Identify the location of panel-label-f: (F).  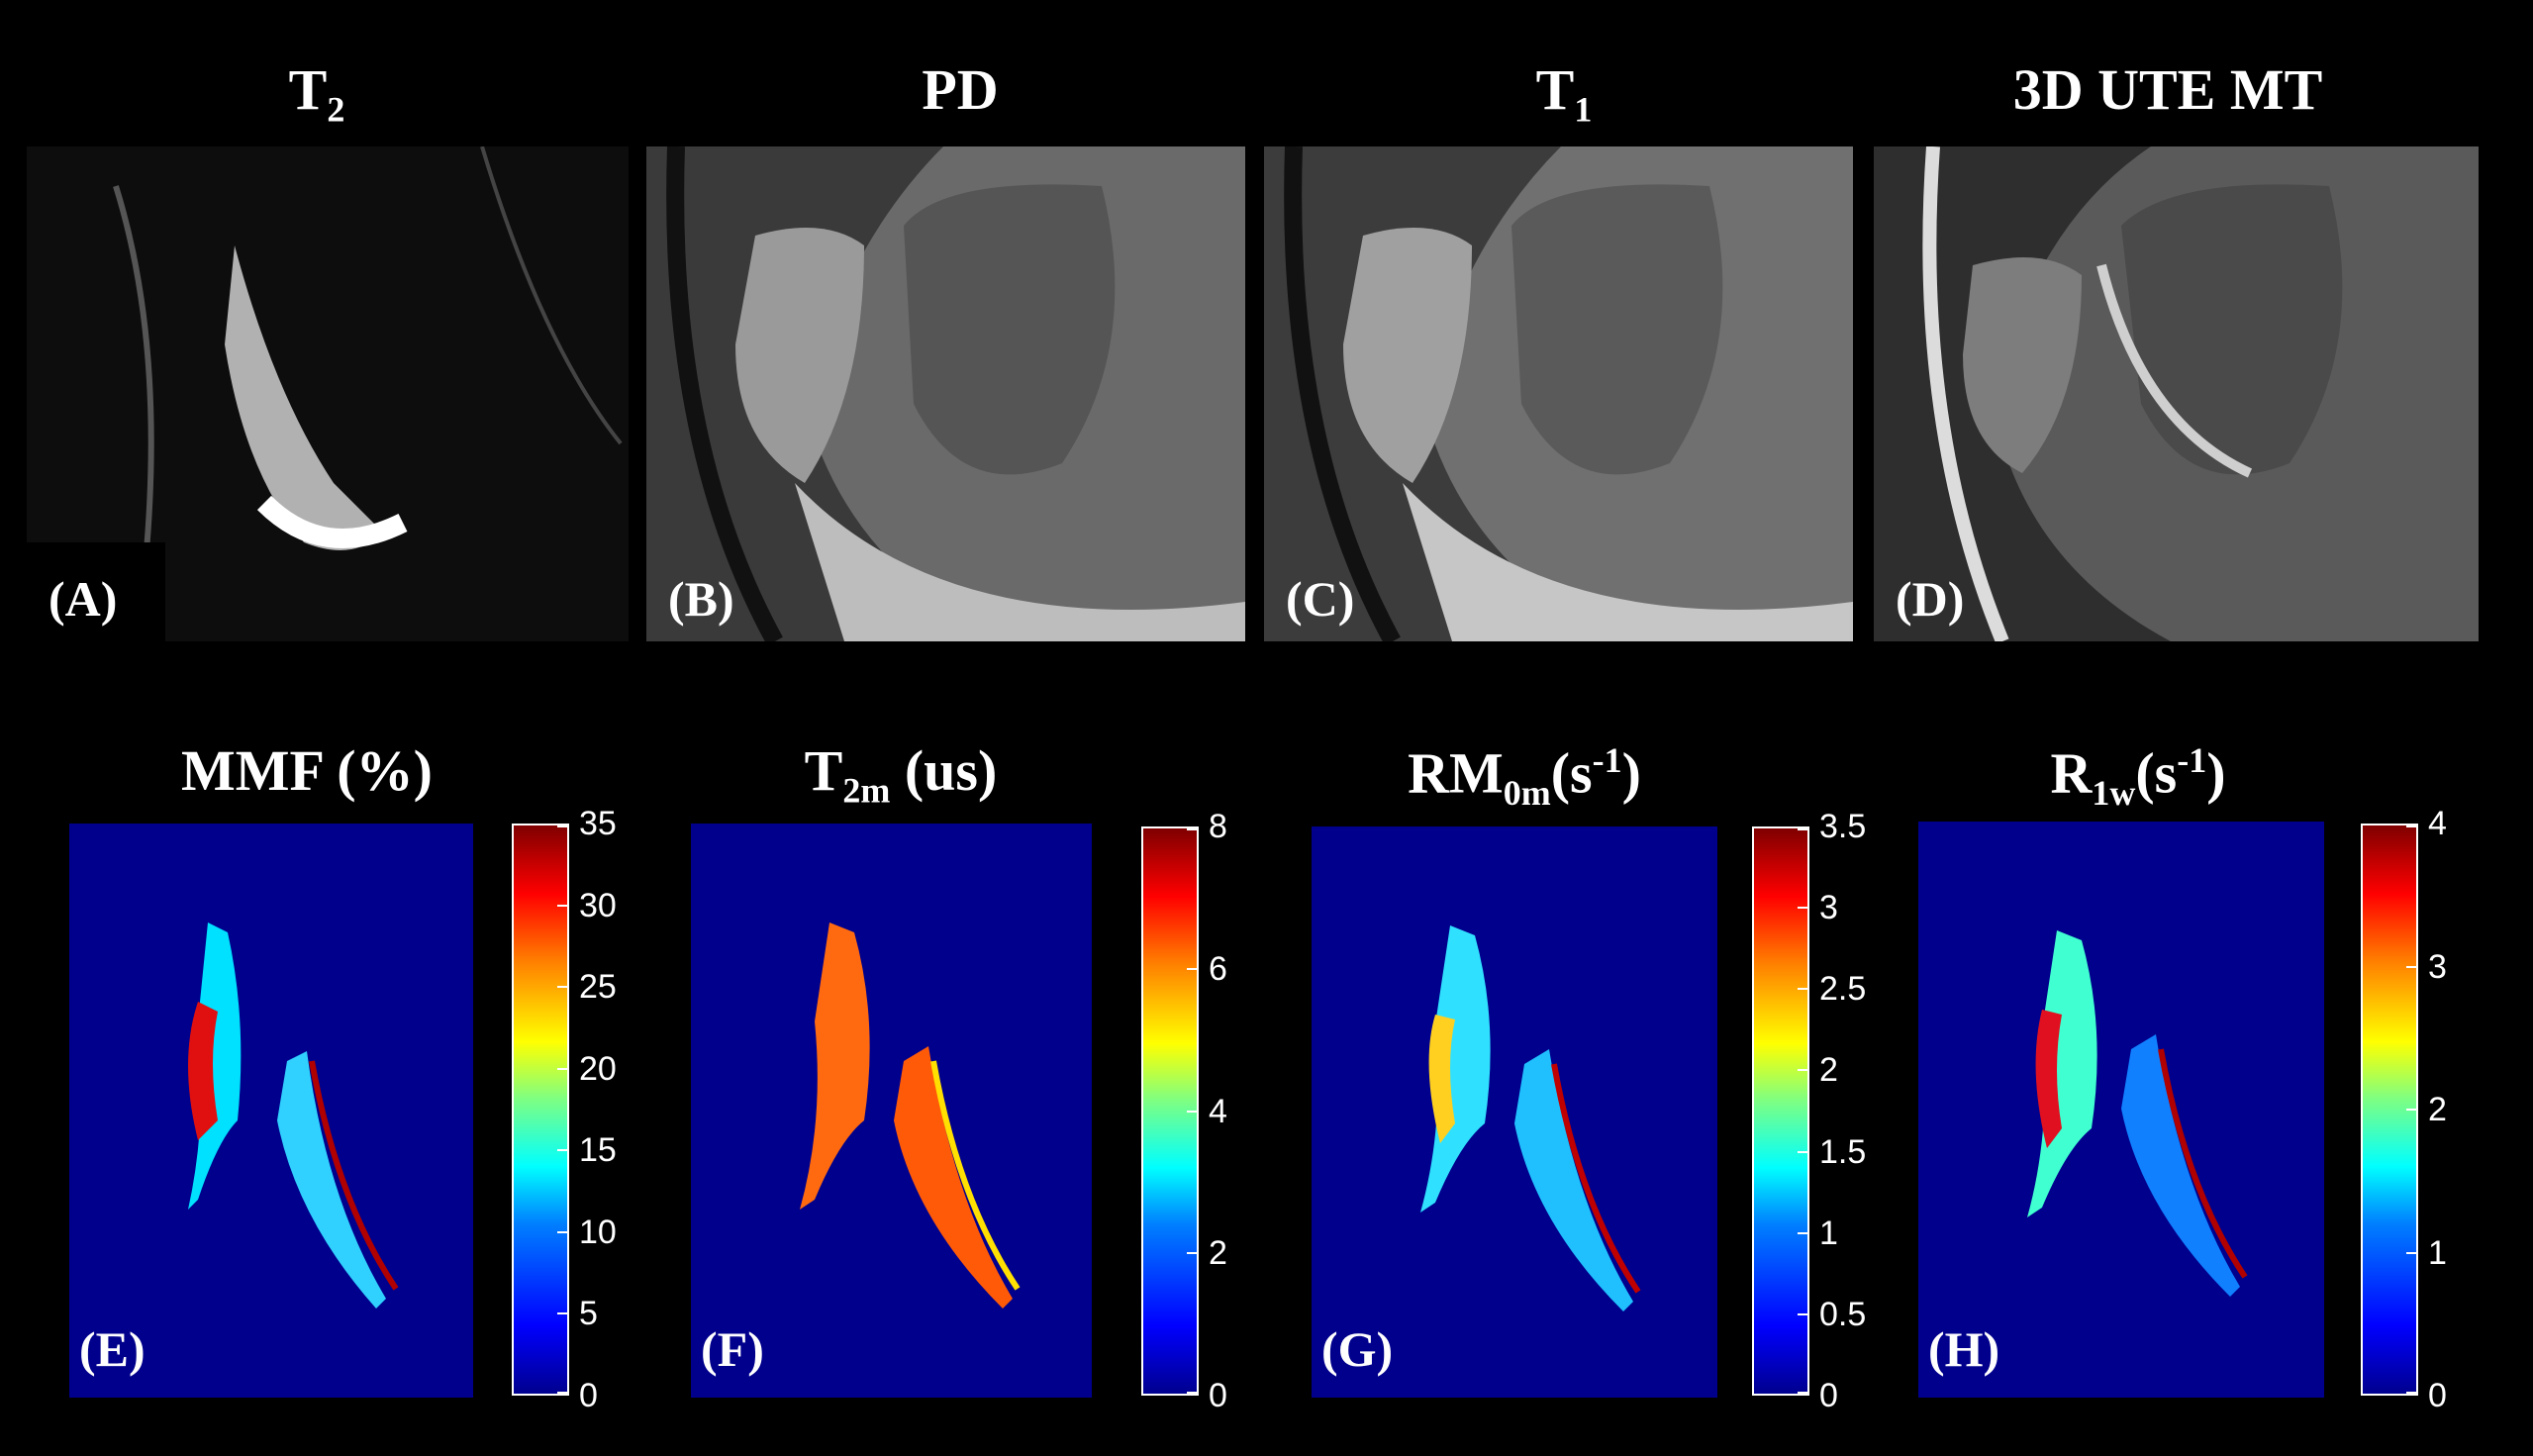
(732, 1349).